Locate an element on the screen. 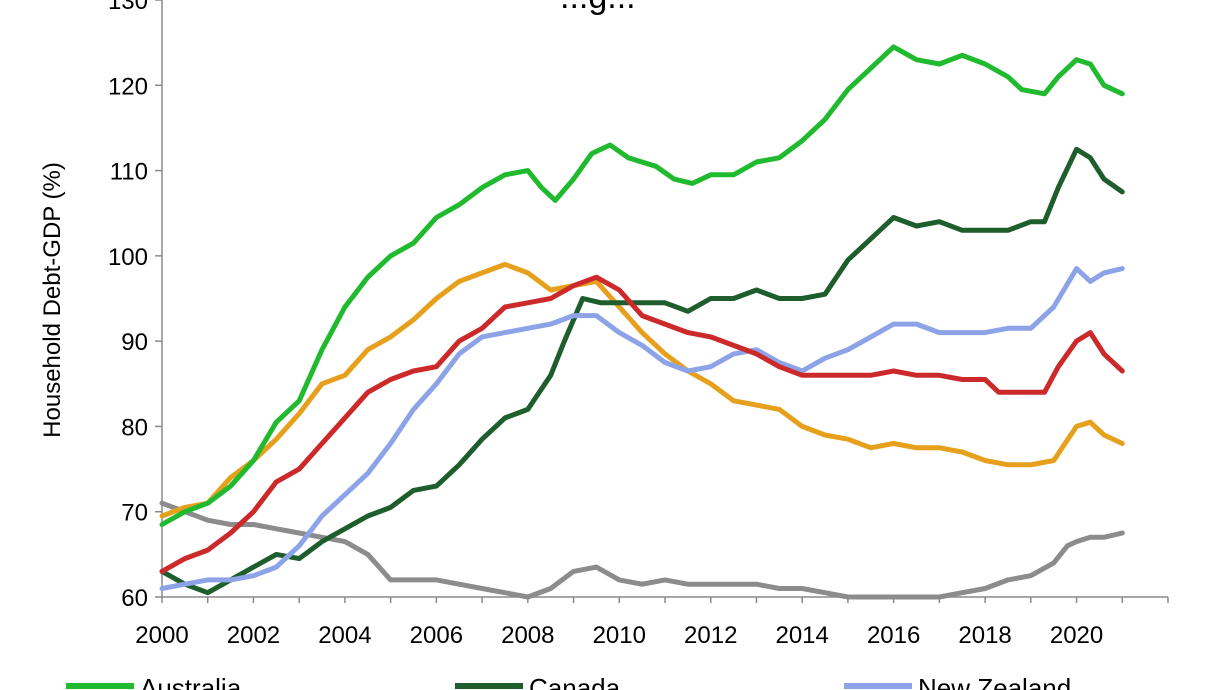  x-tick-label: 2000 is located at coordinates (161, 635).